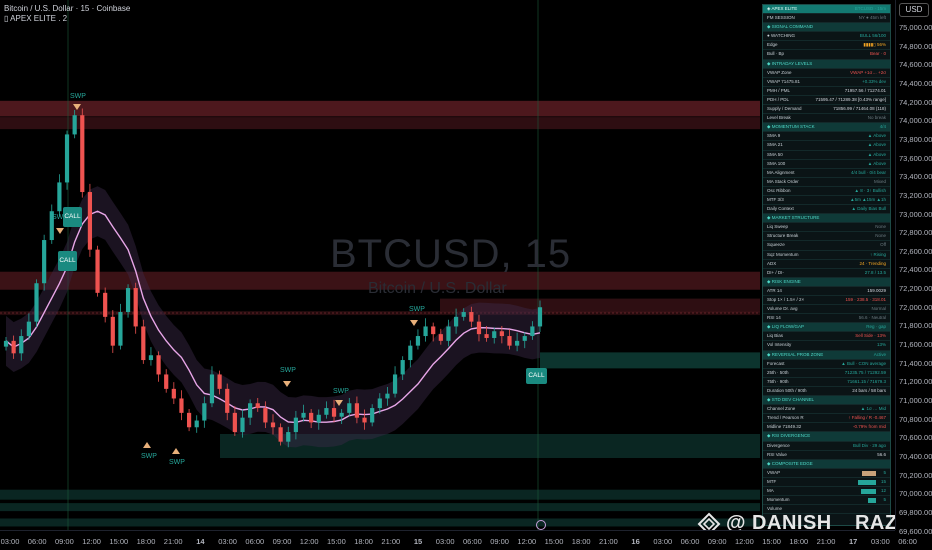  Describe the element at coordinates (783, 236) in the screenshot. I see `panel-row-label: Structure Break` at that location.